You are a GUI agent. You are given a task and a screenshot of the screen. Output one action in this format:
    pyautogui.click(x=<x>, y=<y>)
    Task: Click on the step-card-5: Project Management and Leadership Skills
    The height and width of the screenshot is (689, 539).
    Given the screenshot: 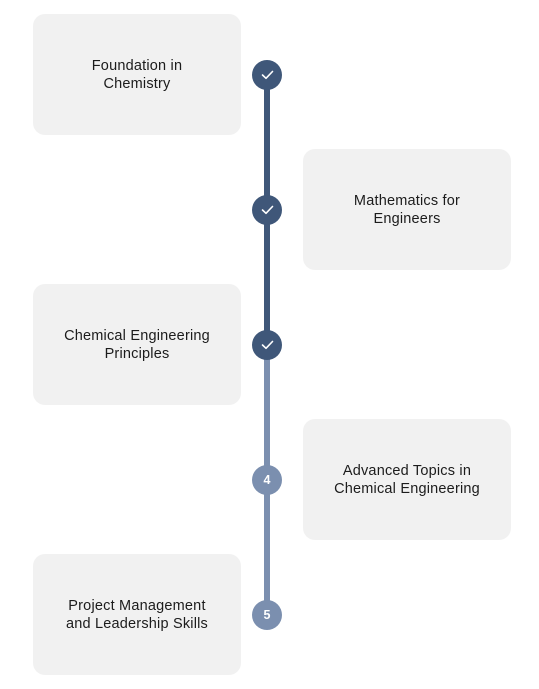 What is the action you would take?
    pyautogui.click(x=137, y=614)
    